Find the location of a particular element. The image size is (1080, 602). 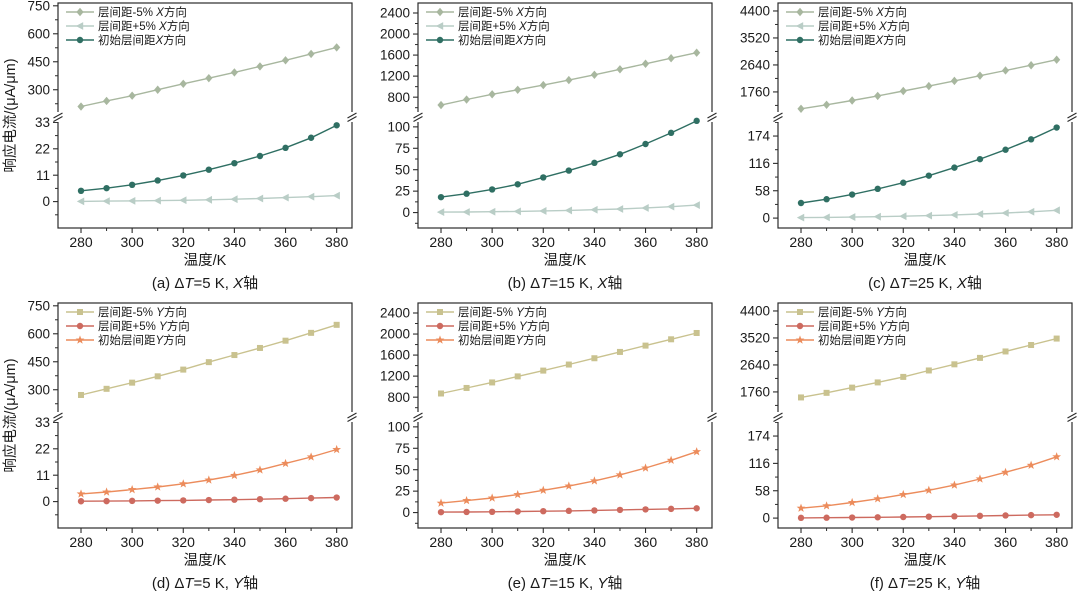

legend-label: 层间距-5% Y方向 is located at coordinates (862, 312).